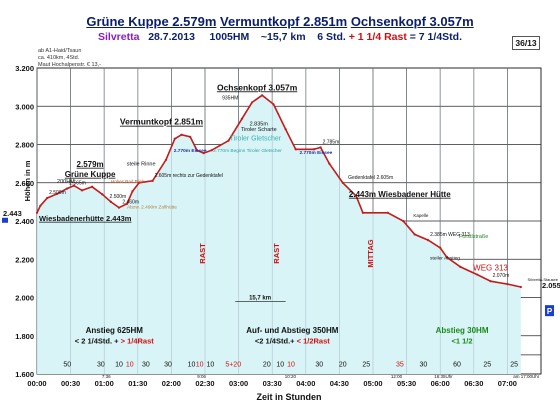  What do you see at coordinates (70, 383) in the screenshot?
I see `x-tick-label: 00:30` at bounding box center [70, 383].